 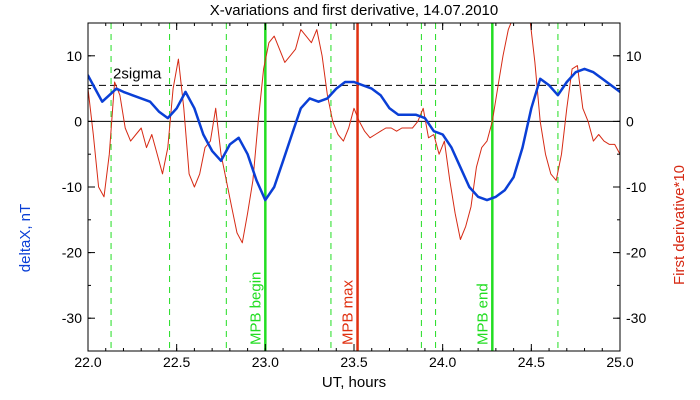 I want to click on x-tick-label: 24.5, so click(x=531, y=362).